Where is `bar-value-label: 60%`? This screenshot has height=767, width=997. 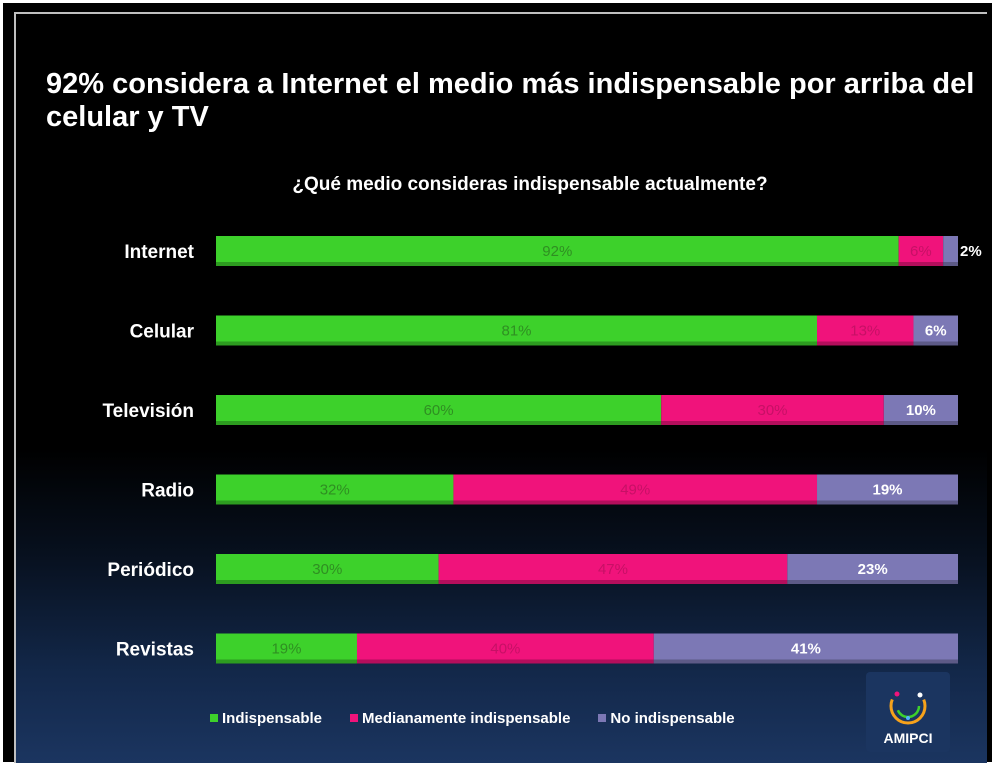
bar-value-label: 60% is located at coordinates (439, 410).